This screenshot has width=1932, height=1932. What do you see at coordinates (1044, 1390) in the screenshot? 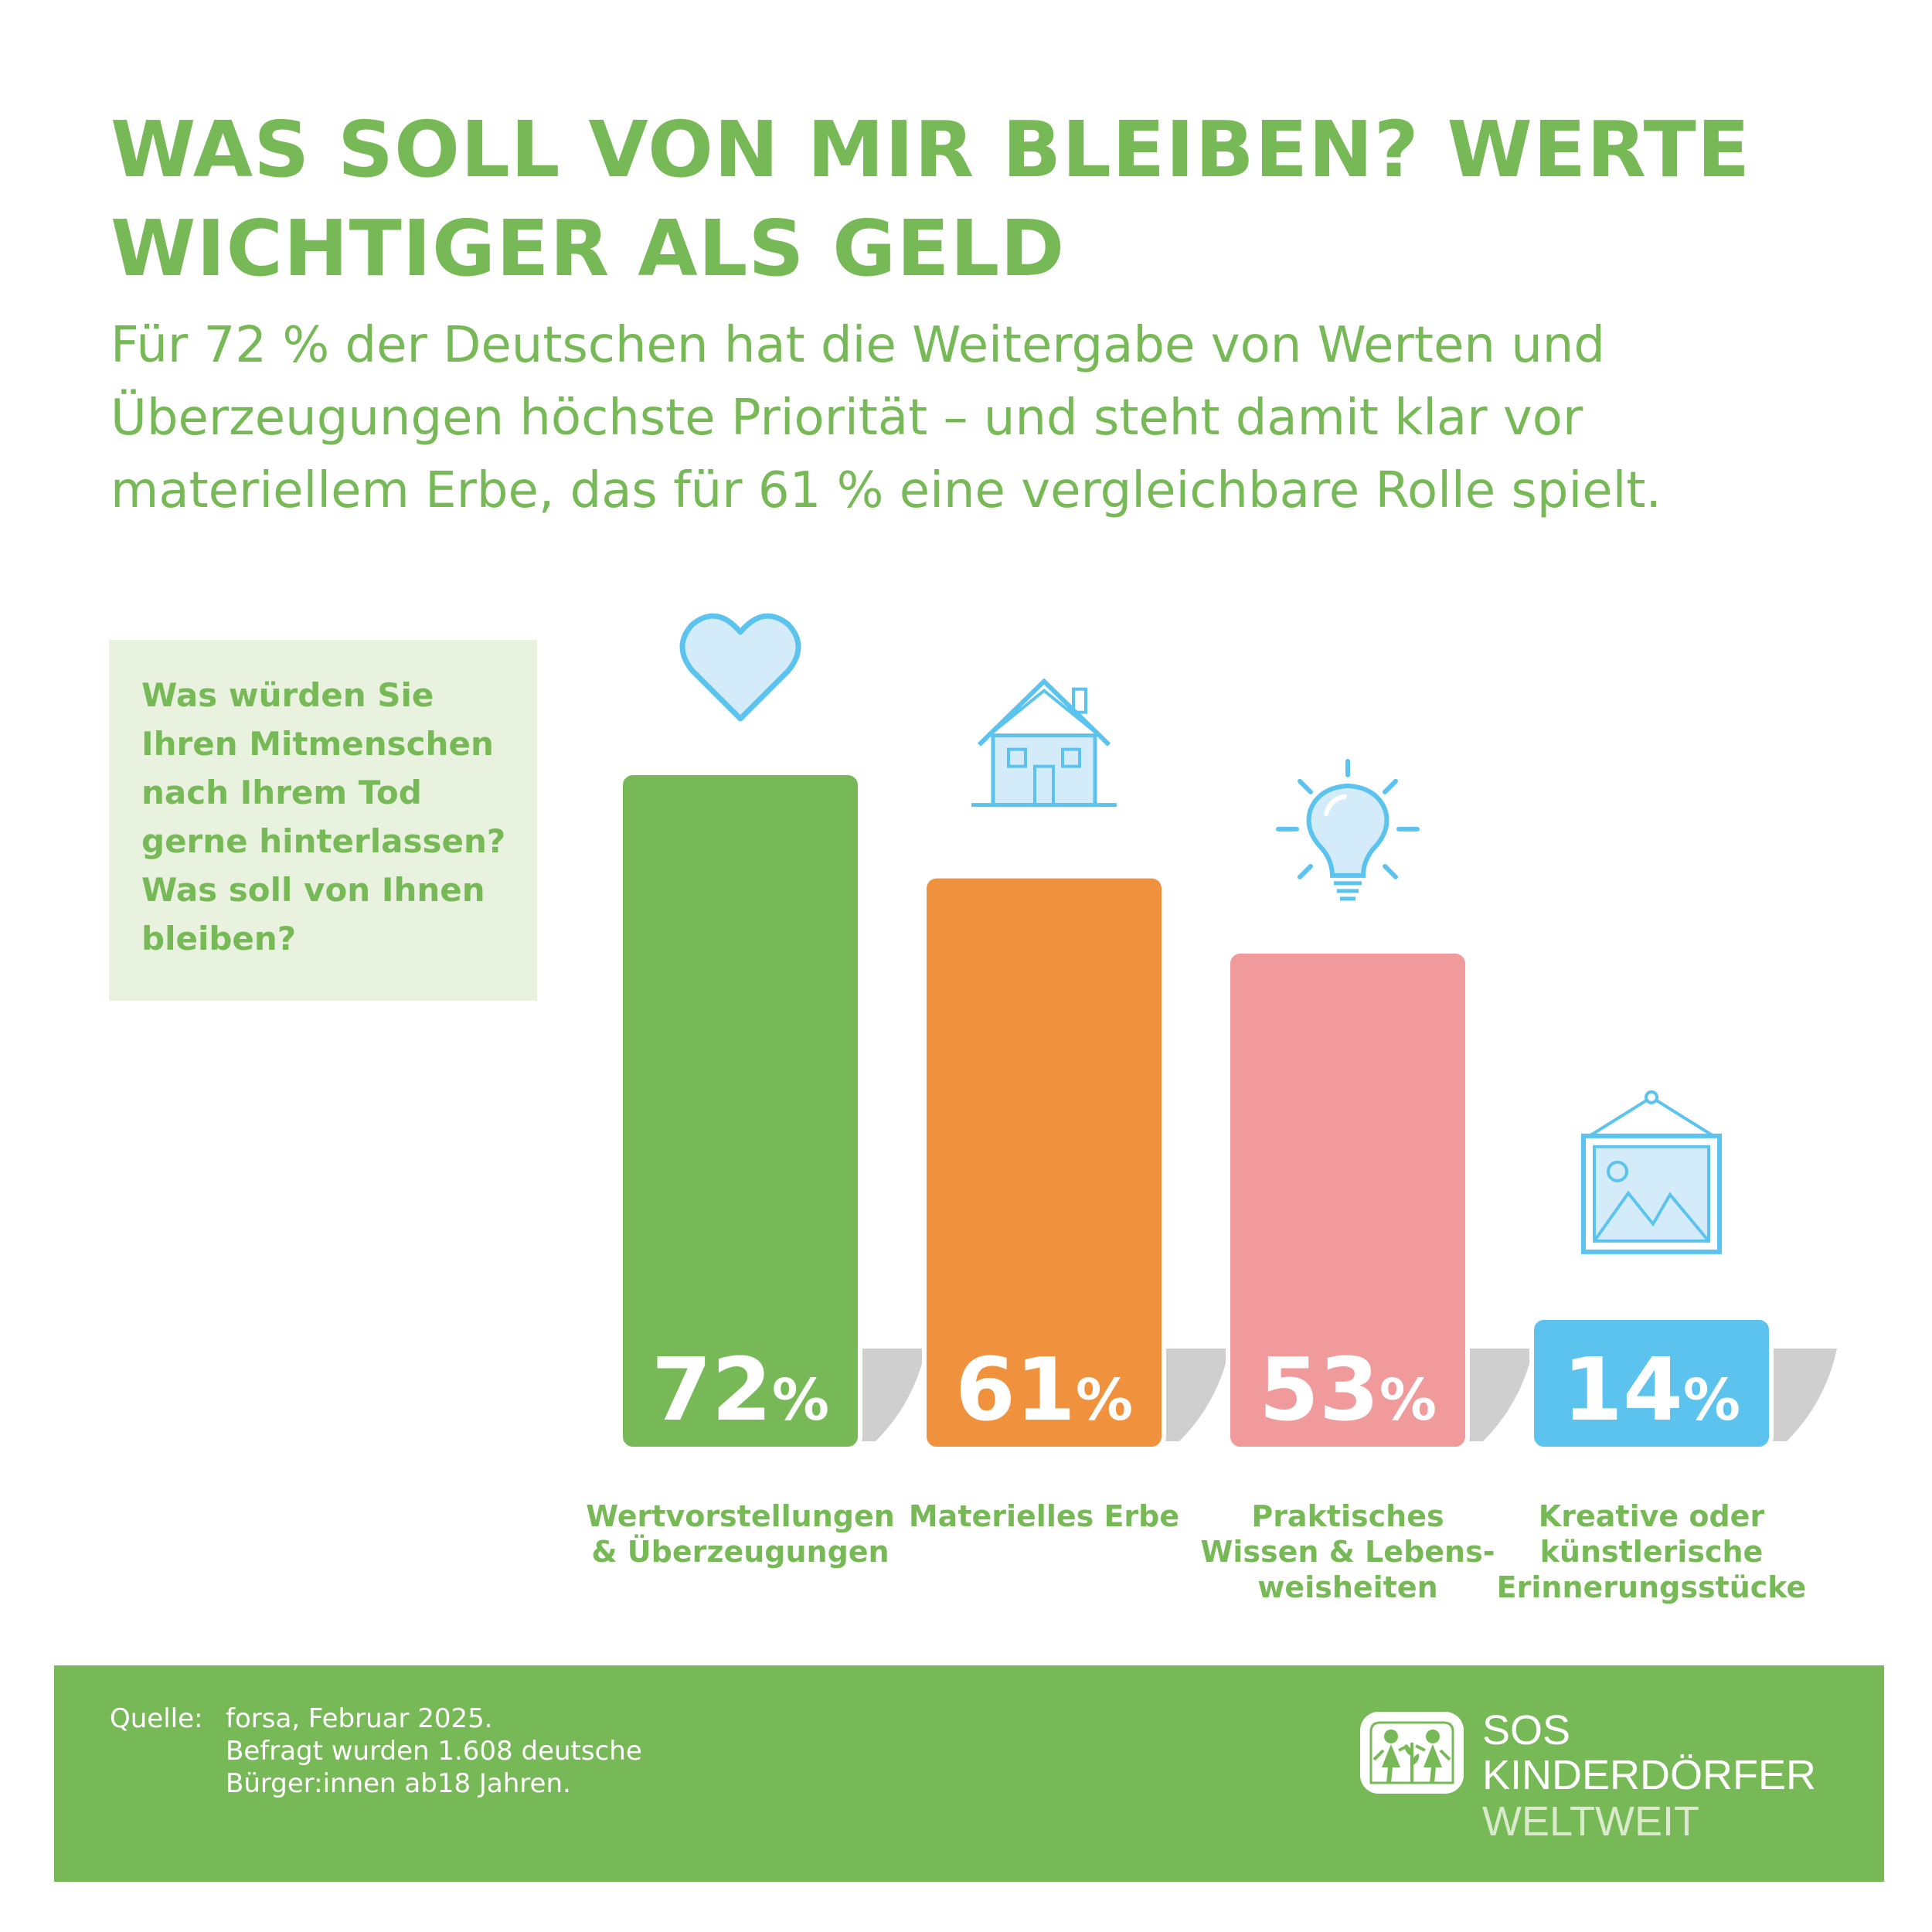
I see `bar-value-label: 61%` at bounding box center [1044, 1390].